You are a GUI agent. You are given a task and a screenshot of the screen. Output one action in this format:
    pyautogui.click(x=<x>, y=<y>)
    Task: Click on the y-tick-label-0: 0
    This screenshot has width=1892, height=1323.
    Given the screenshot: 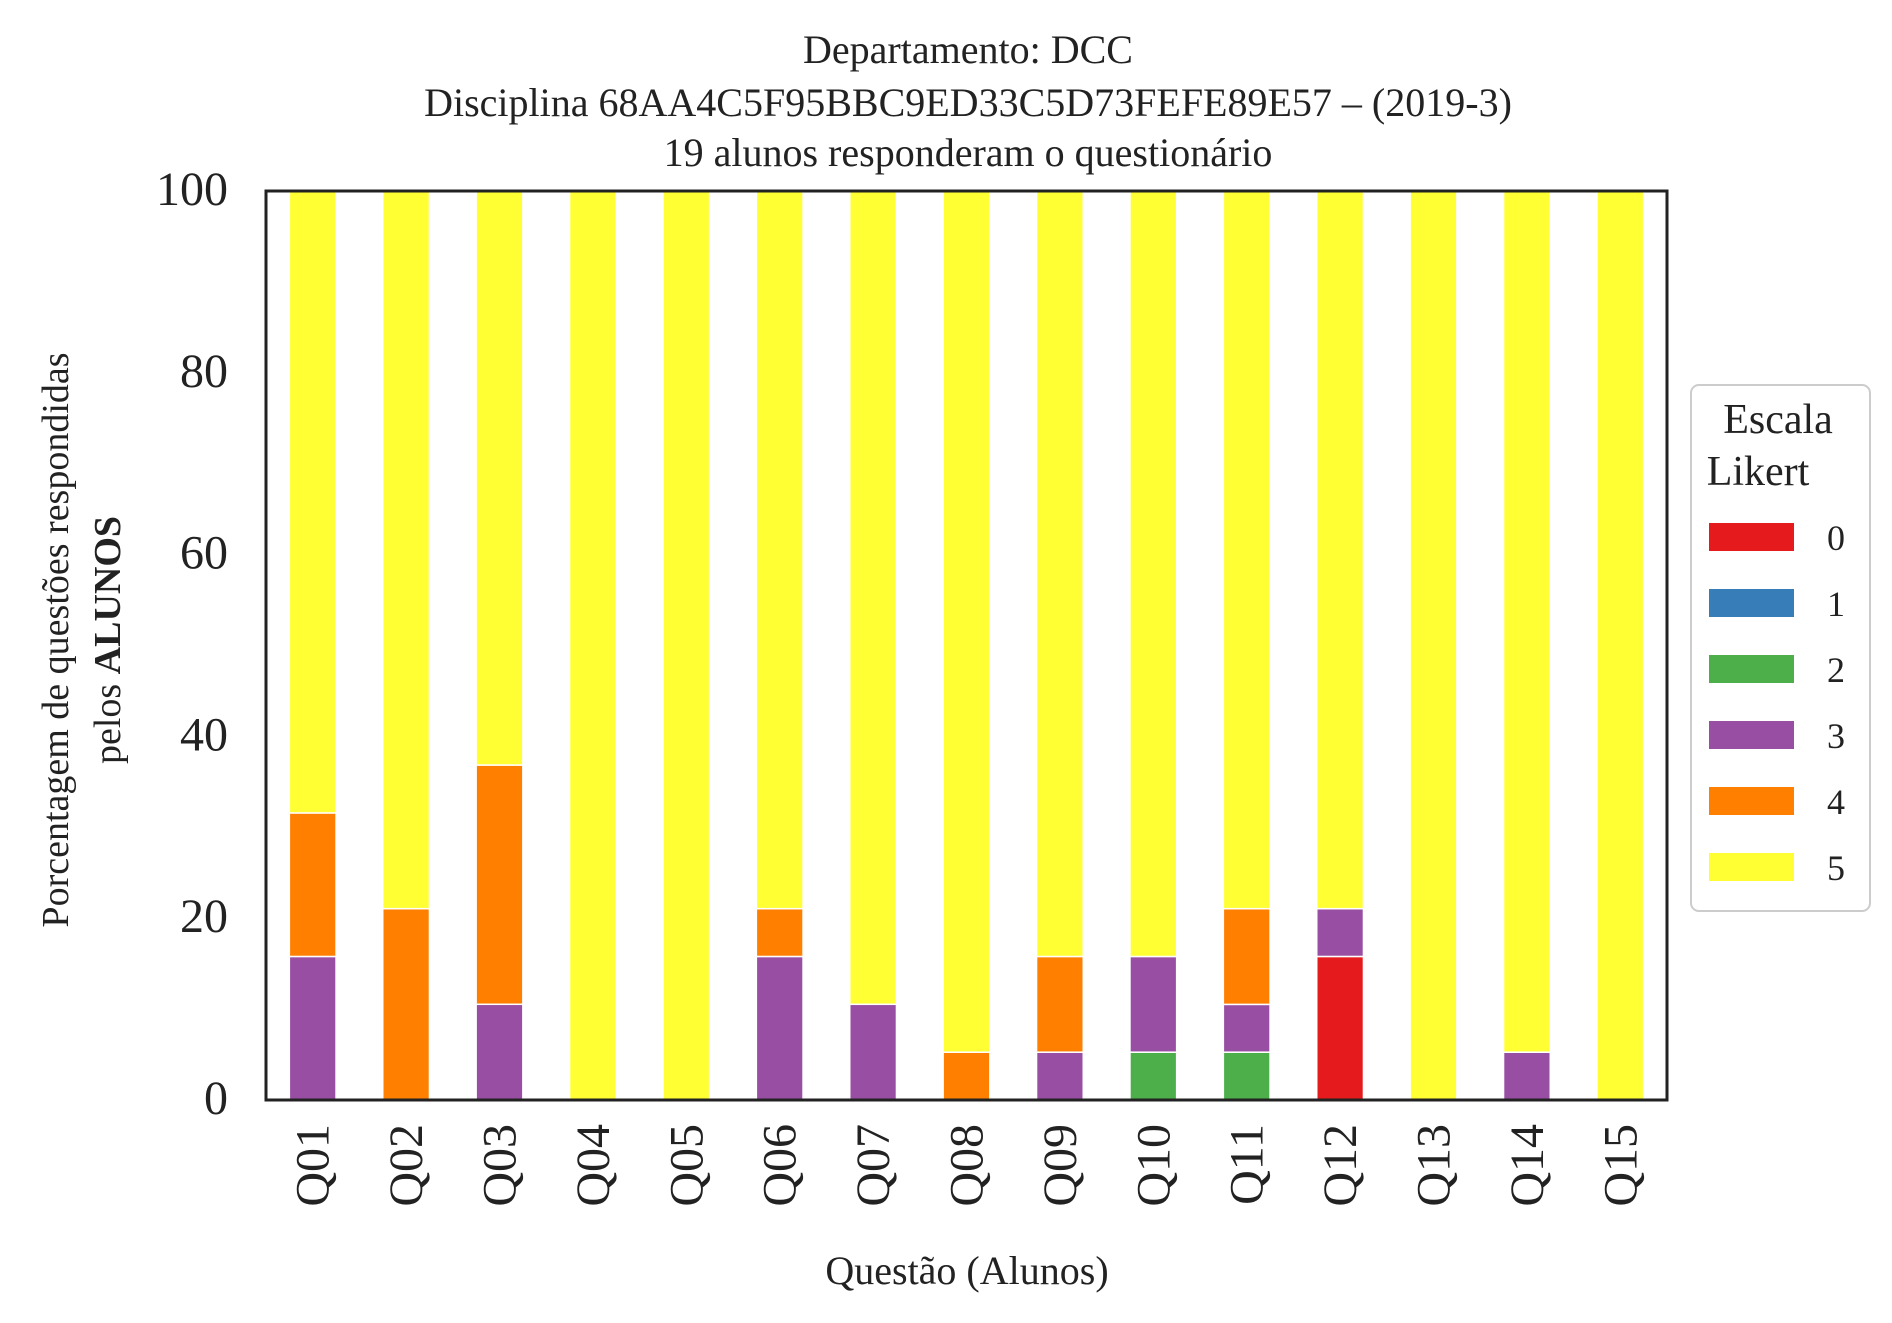 What is the action you would take?
    pyautogui.click(x=216, y=1098)
    